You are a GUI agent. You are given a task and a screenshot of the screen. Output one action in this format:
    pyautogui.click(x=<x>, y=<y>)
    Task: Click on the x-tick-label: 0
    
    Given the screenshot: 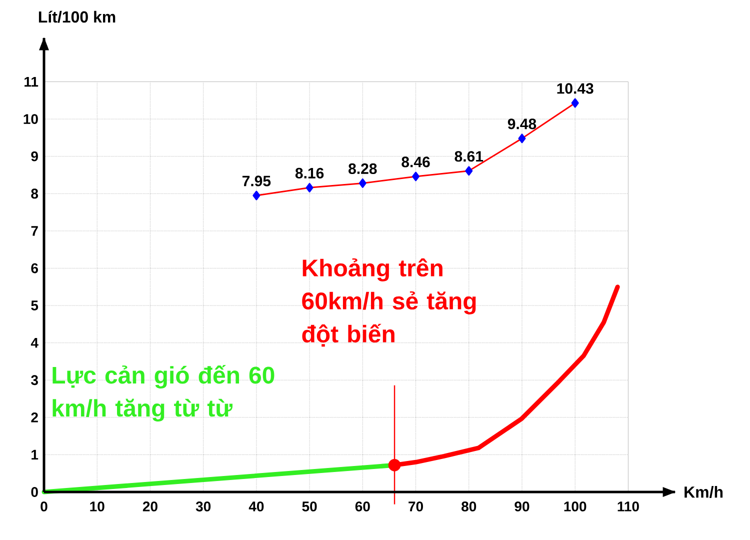 What is the action you would take?
    pyautogui.click(x=44, y=507)
    